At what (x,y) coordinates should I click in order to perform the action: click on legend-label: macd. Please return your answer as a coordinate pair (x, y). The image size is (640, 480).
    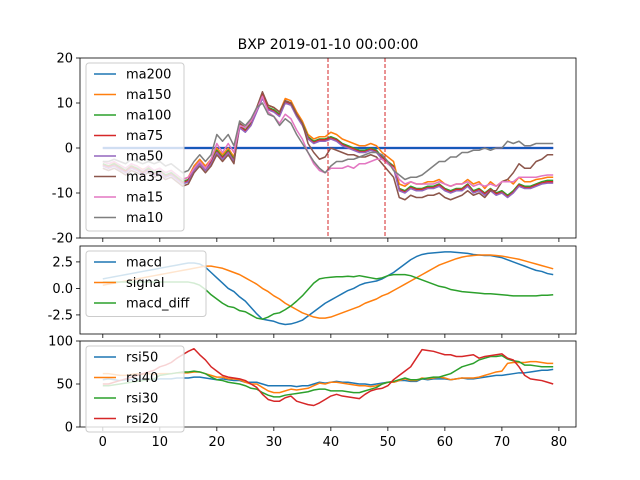
    Looking at the image, I should click on (144, 263).